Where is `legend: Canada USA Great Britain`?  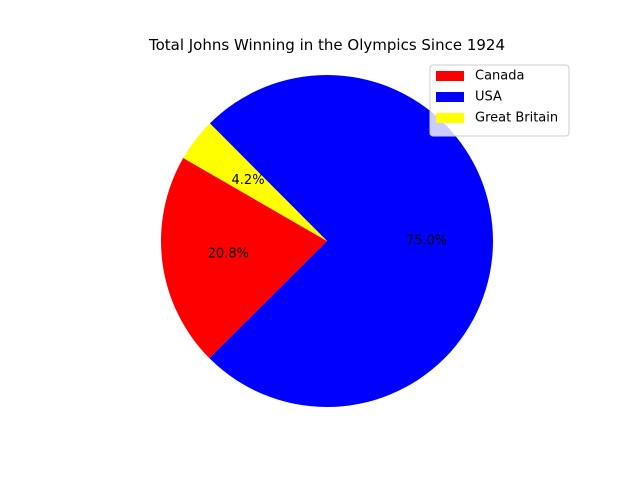
legend: Canada USA Great Britain is located at coordinates (499, 100).